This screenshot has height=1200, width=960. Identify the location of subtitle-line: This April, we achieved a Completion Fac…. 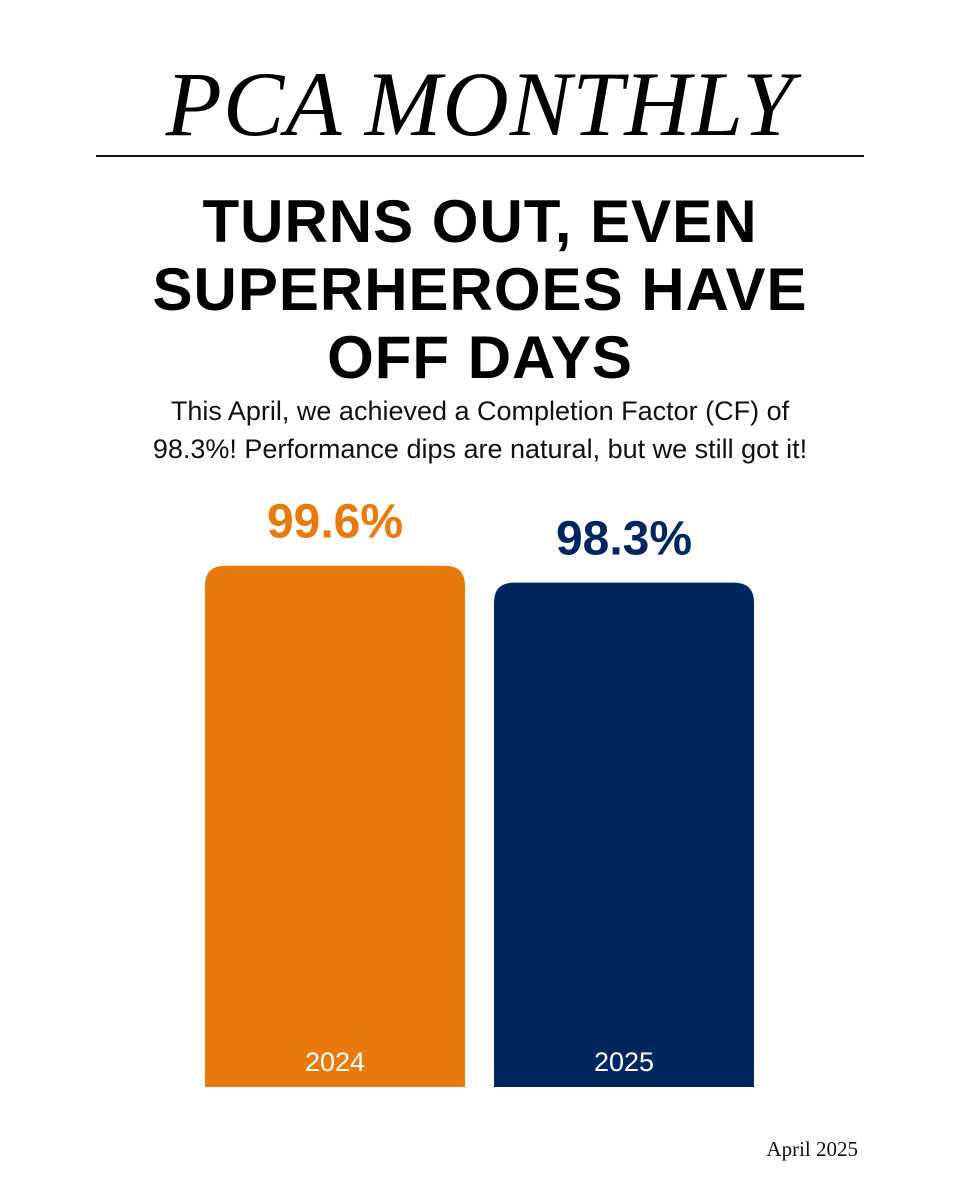
(480, 411).